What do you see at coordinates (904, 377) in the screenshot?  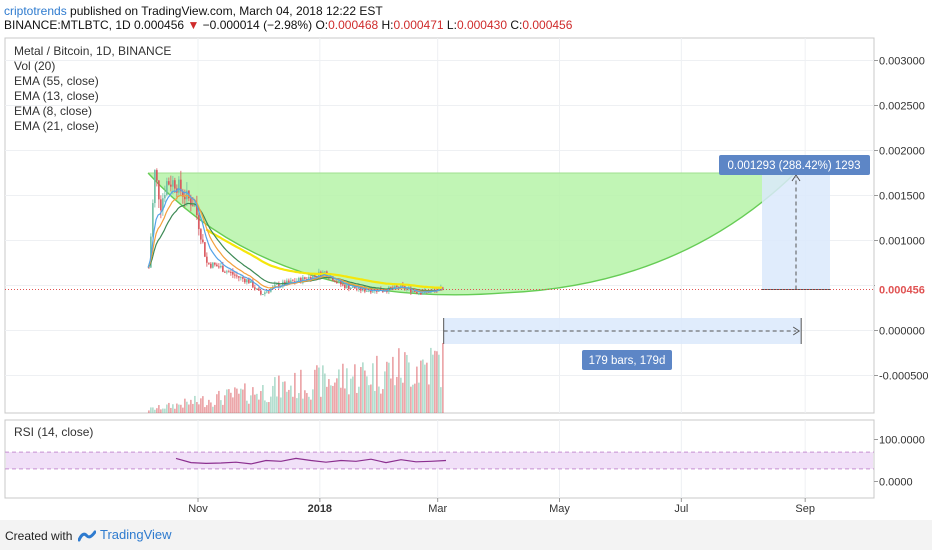 I see `price-tick-label: -0.000500` at bounding box center [904, 377].